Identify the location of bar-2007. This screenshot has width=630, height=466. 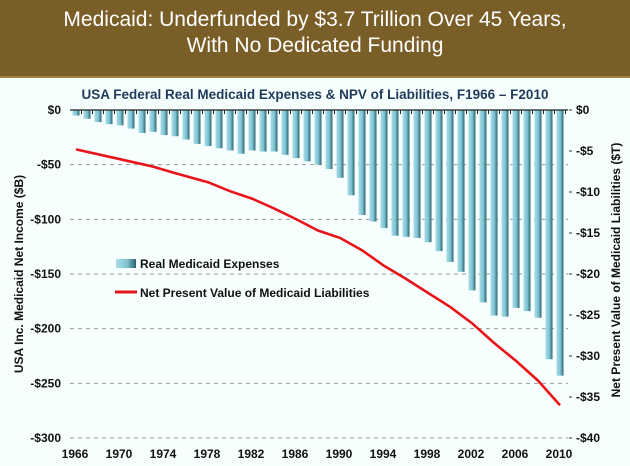
(527, 211).